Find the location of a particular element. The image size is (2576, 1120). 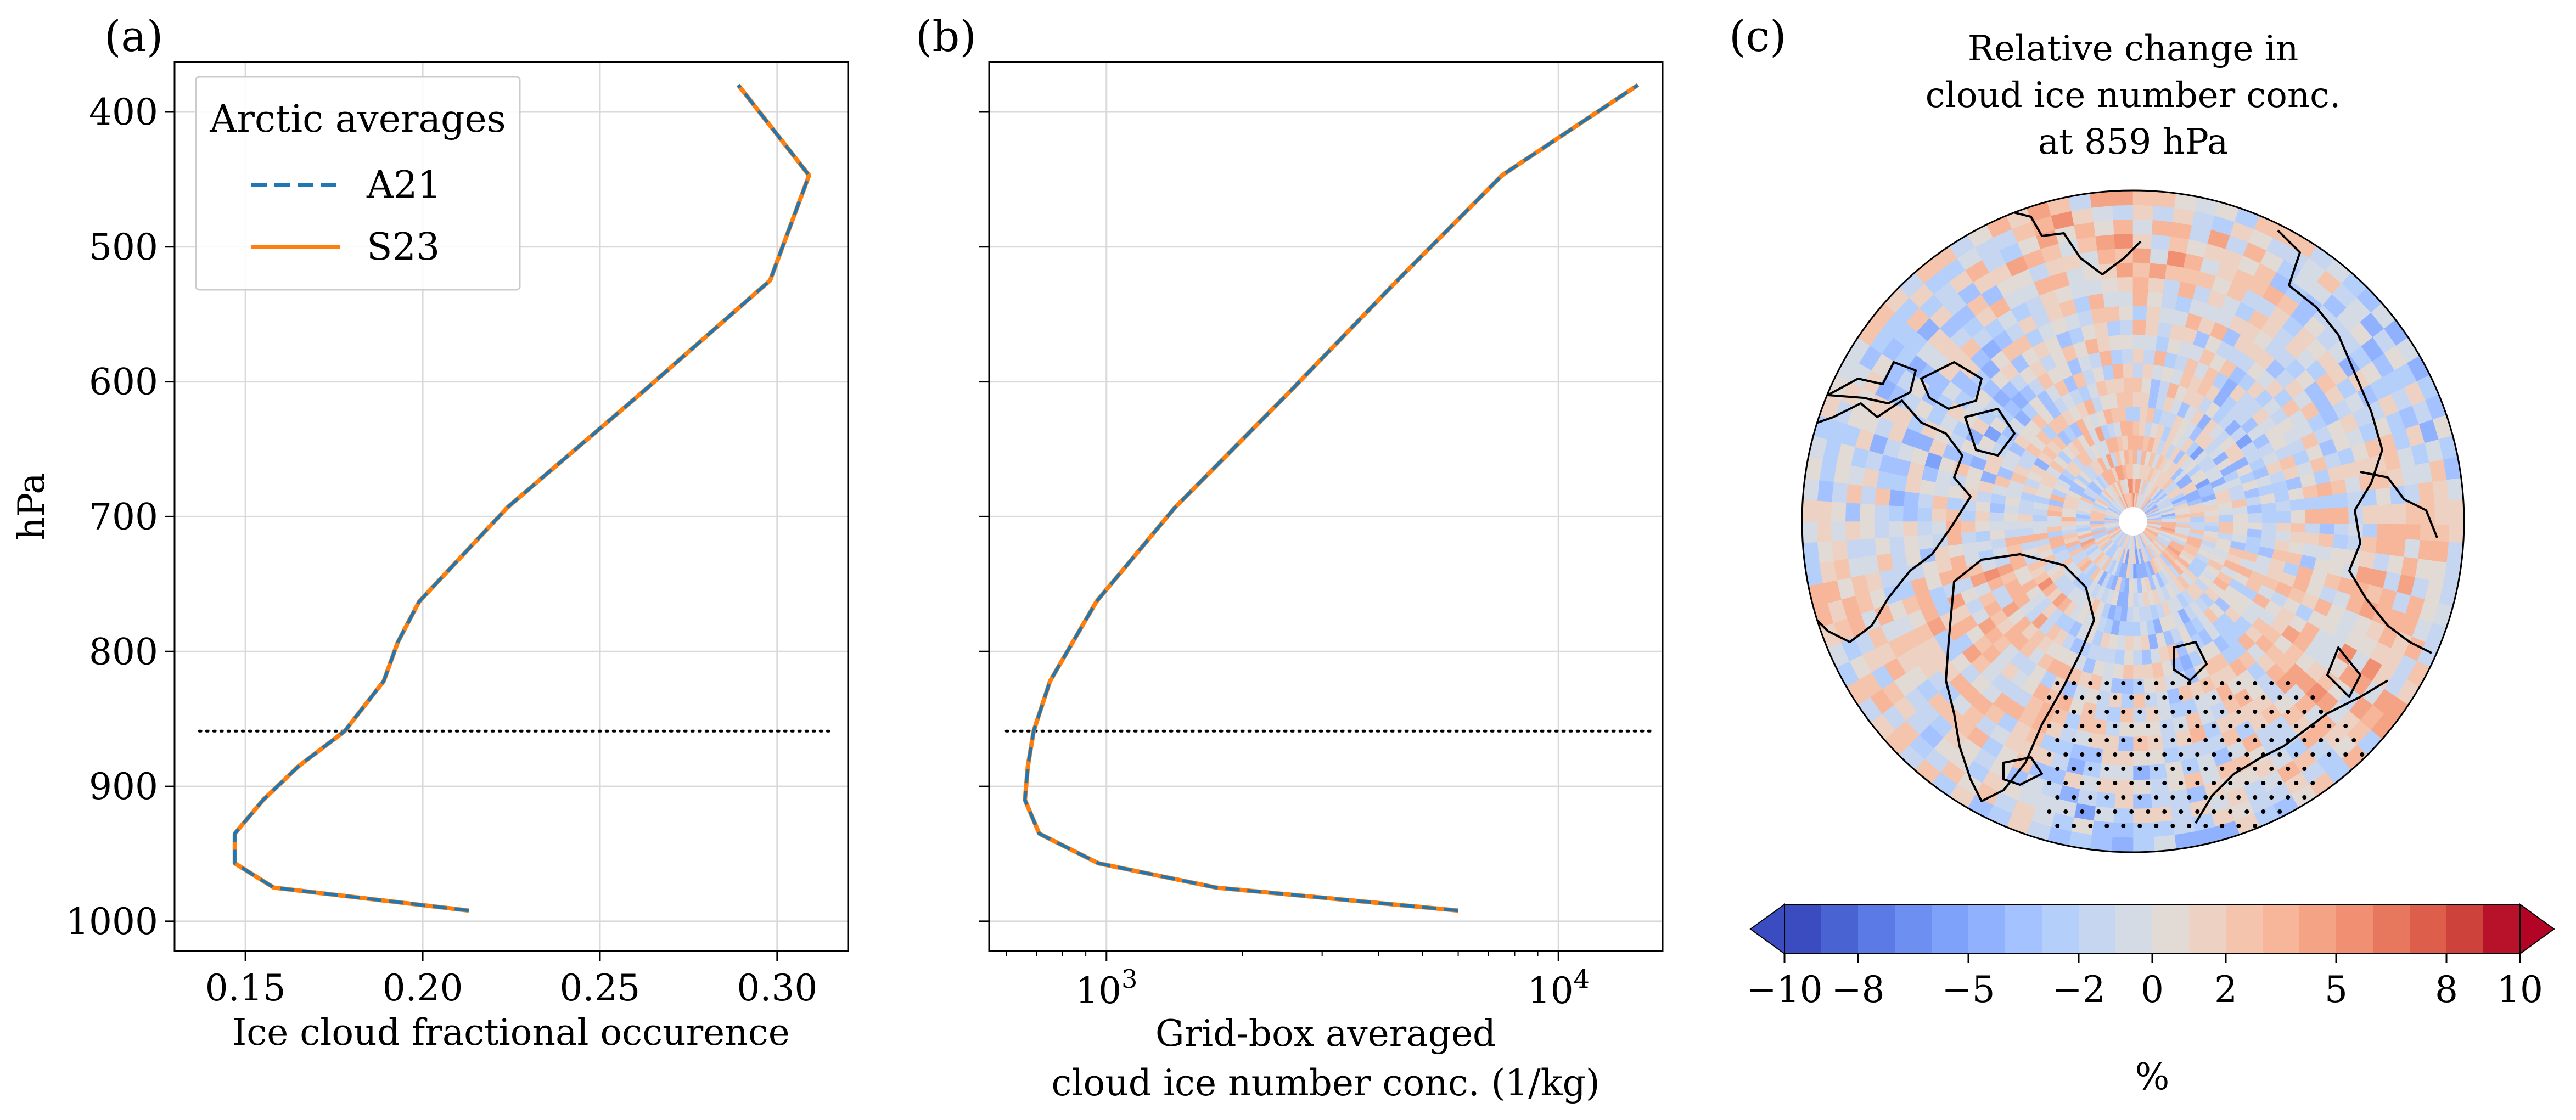

coastline-scandinavia is located at coordinates (2292, 752).